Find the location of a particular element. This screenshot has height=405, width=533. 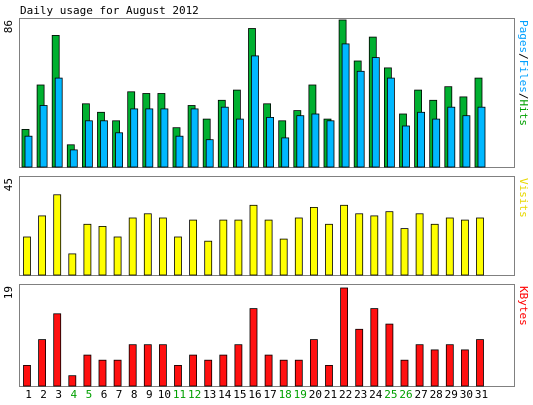

day-label-21: 21 is located at coordinates (330, 394).